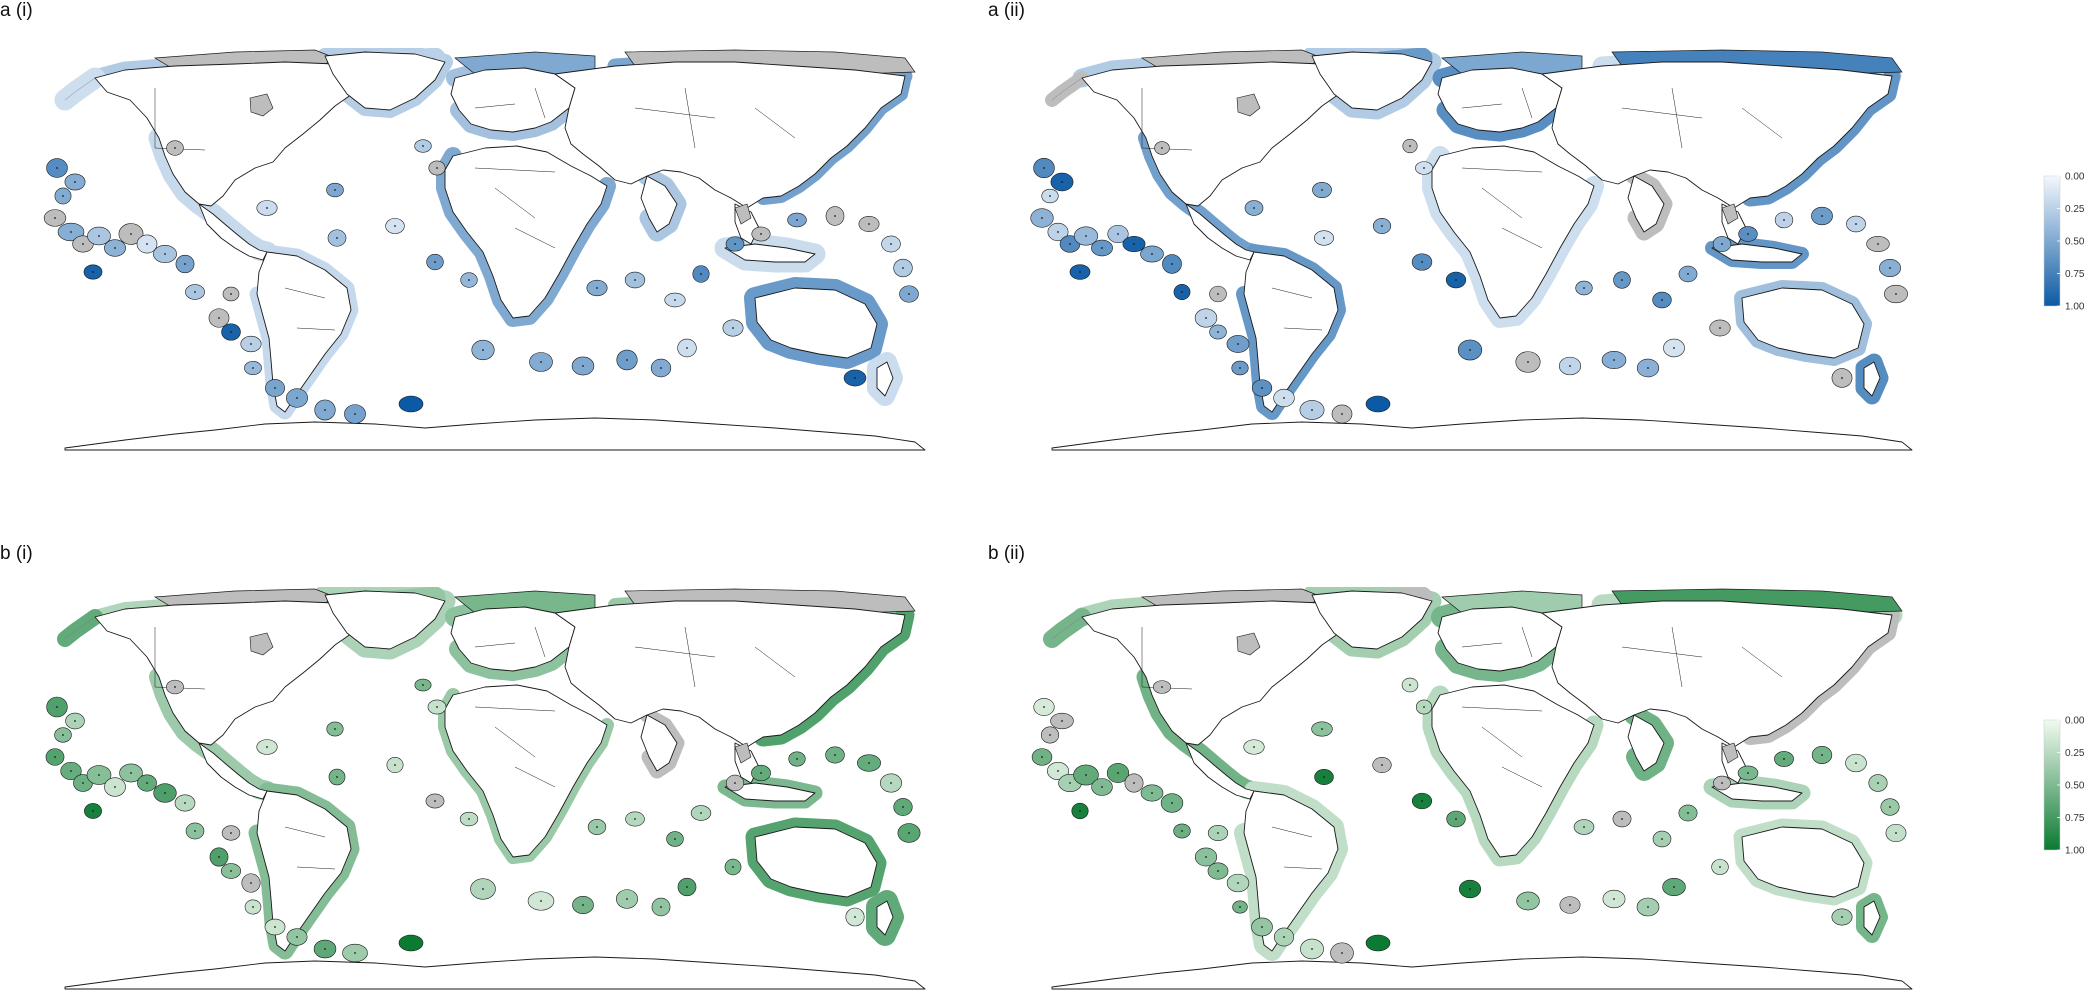  I want to click on colorbar-tick-label: 1.00, so click(2075, 851).